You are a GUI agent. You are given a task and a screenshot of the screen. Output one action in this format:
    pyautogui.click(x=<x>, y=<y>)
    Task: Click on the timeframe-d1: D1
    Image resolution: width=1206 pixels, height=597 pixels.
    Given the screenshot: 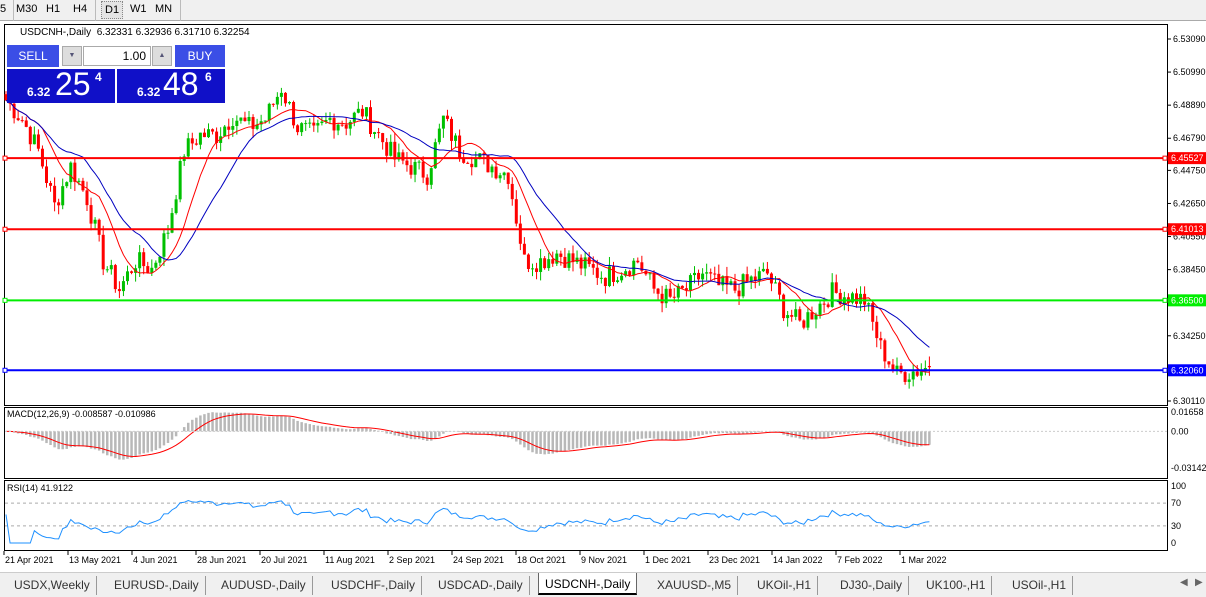 What is the action you would take?
    pyautogui.click(x=112, y=10)
    